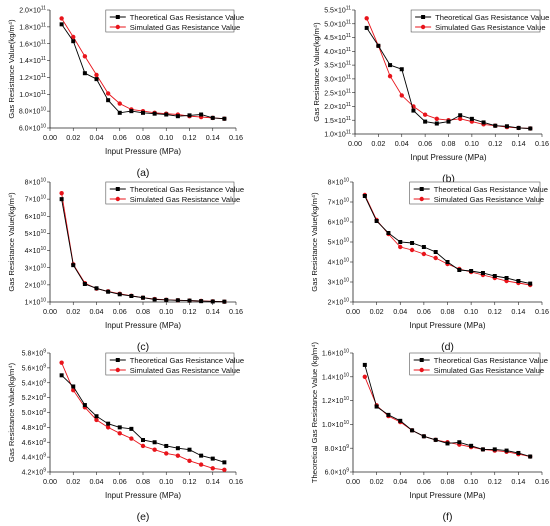  What do you see at coordinates (33, 285) in the screenshot?
I see `y-tick-mantissa: 2×10` at bounding box center [33, 285].